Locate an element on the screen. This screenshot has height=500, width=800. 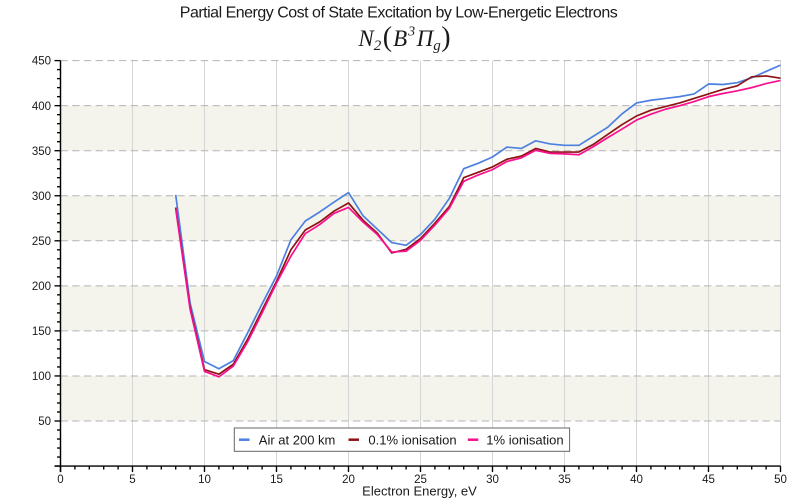
svg-text: 200 is located at coordinates (41, 287).